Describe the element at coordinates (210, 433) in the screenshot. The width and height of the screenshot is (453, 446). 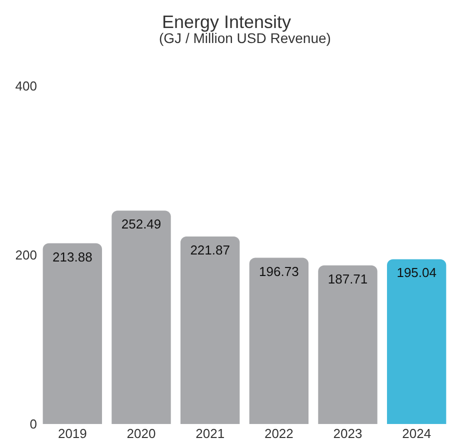
I see `x-tick-label: 2021` at that location.